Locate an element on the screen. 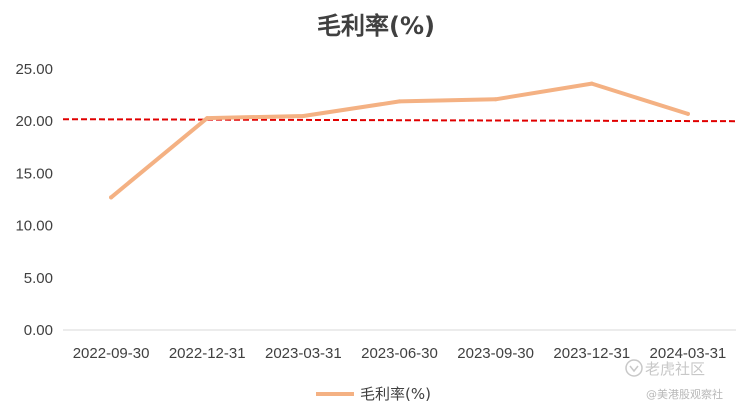  y-tick-label: 5.00 is located at coordinates (38, 278).